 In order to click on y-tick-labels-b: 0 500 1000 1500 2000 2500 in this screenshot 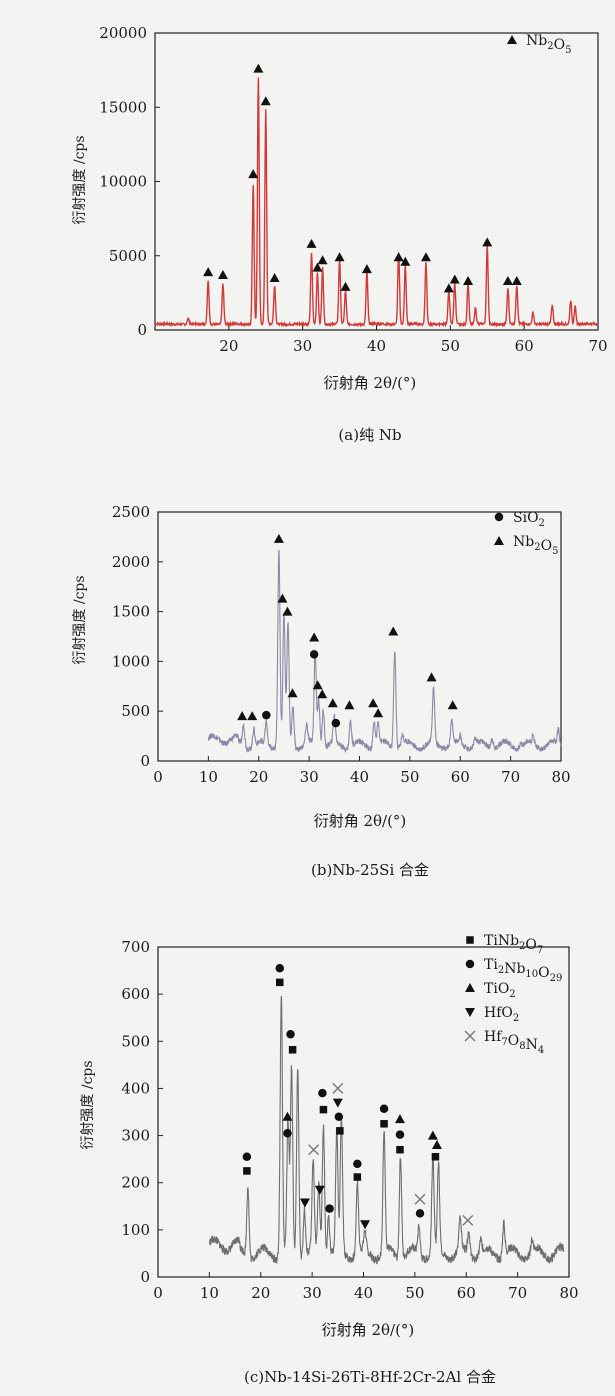, I will do `click(131, 636)`.